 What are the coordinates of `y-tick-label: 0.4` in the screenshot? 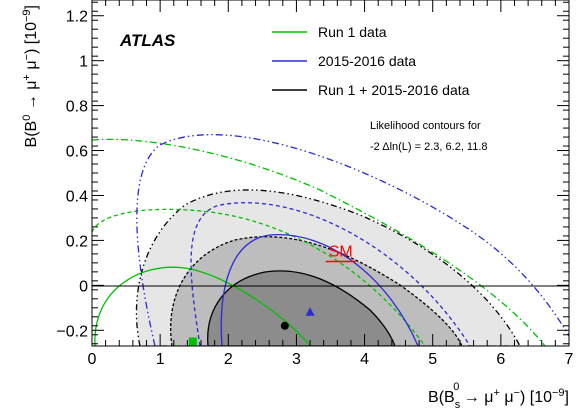 It's located at (77, 196).